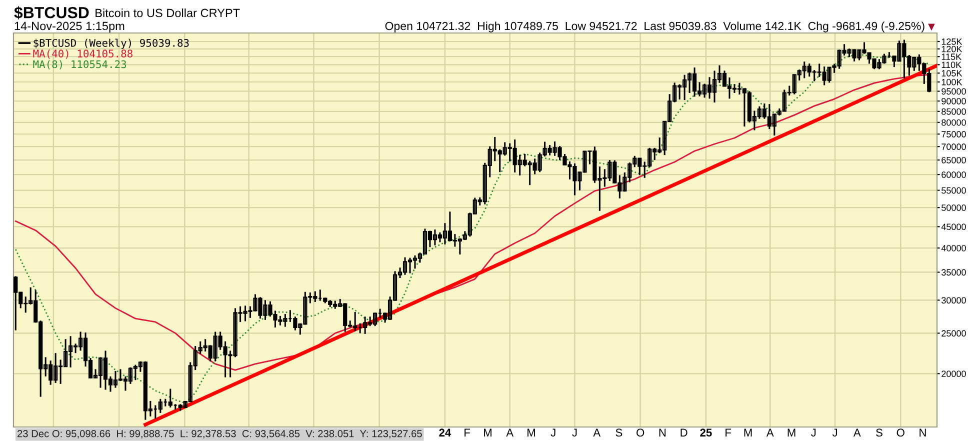 The height and width of the screenshot is (441, 972). I want to click on y-tick-label: 110K, so click(952, 65).